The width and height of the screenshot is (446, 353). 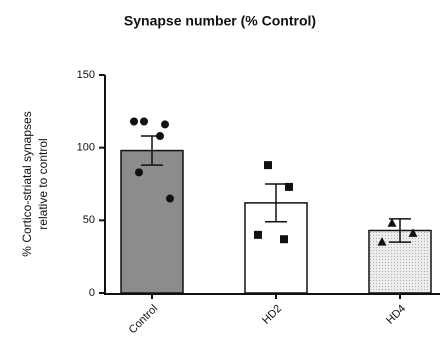 What do you see at coordinates (86, 148) in the screenshot?
I see `y-tick-label: 100` at bounding box center [86, 148].